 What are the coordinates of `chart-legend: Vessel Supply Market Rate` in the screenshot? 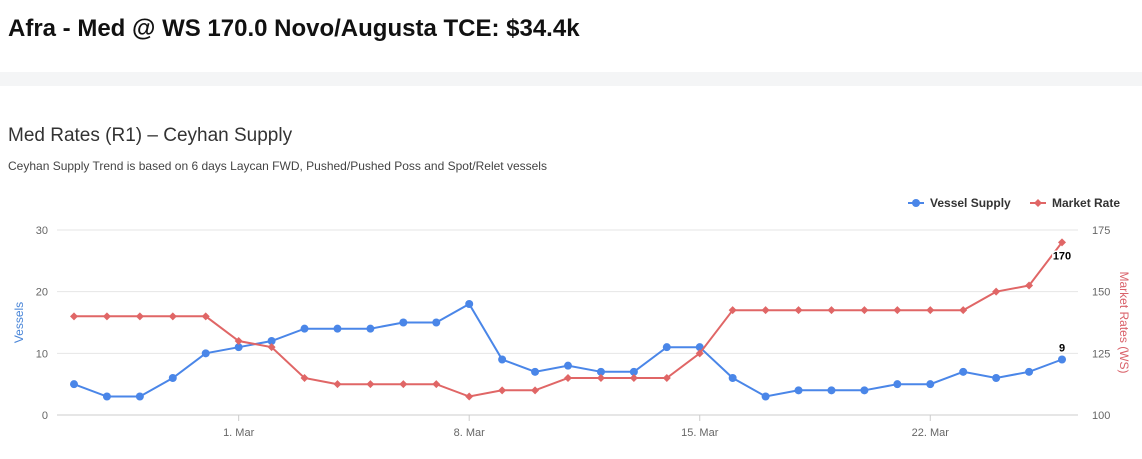 It's located at (1014, 203).